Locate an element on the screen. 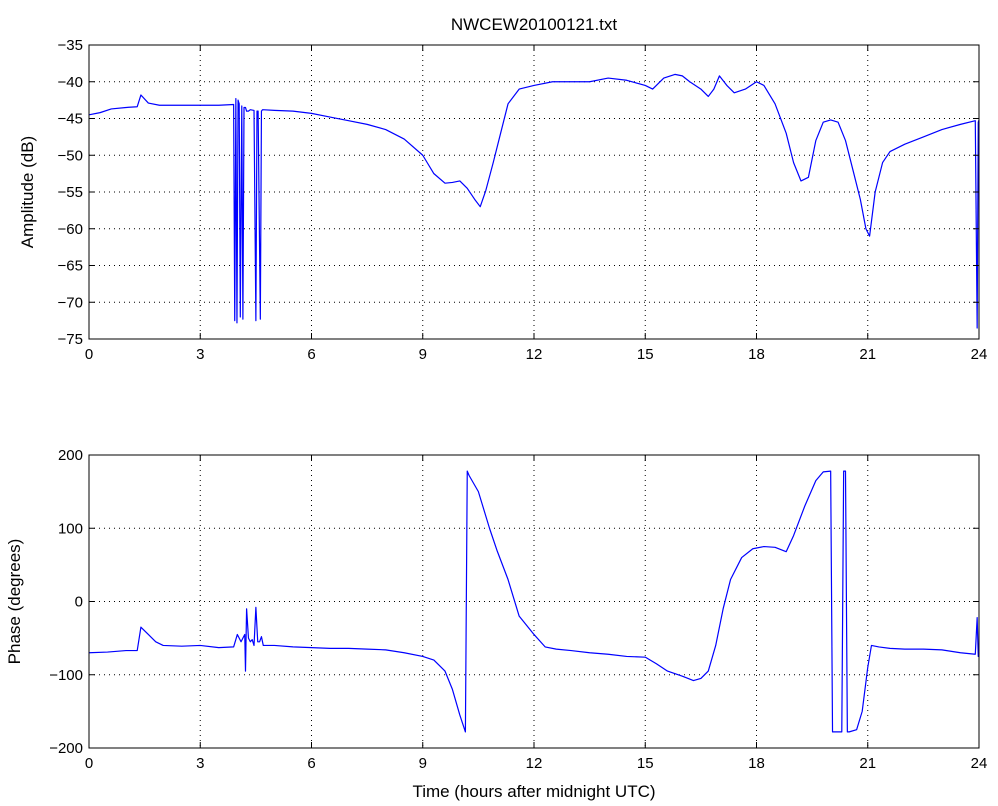 This screenshot has width=998, height=806. amp-x-tick-label: 15 is located at coordinates (645, 354).